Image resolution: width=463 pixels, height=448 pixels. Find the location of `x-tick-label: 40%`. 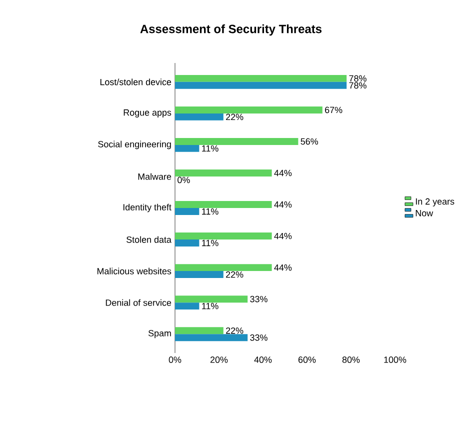

x-tick-label: 40% is located at coordinates (263, 359).